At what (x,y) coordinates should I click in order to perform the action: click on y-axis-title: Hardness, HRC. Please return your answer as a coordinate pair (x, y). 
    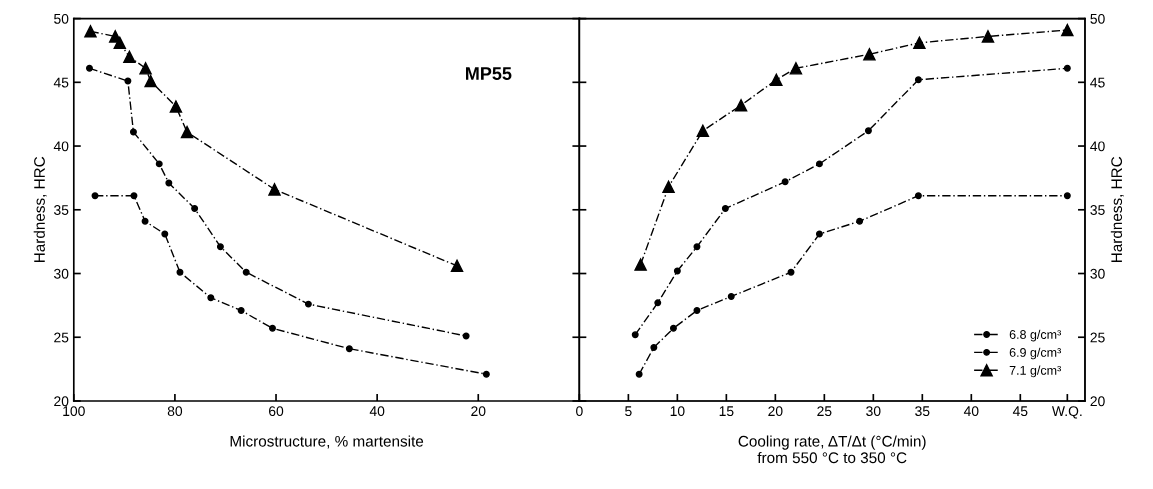
    Looking at the image, I should click on (40, 209).